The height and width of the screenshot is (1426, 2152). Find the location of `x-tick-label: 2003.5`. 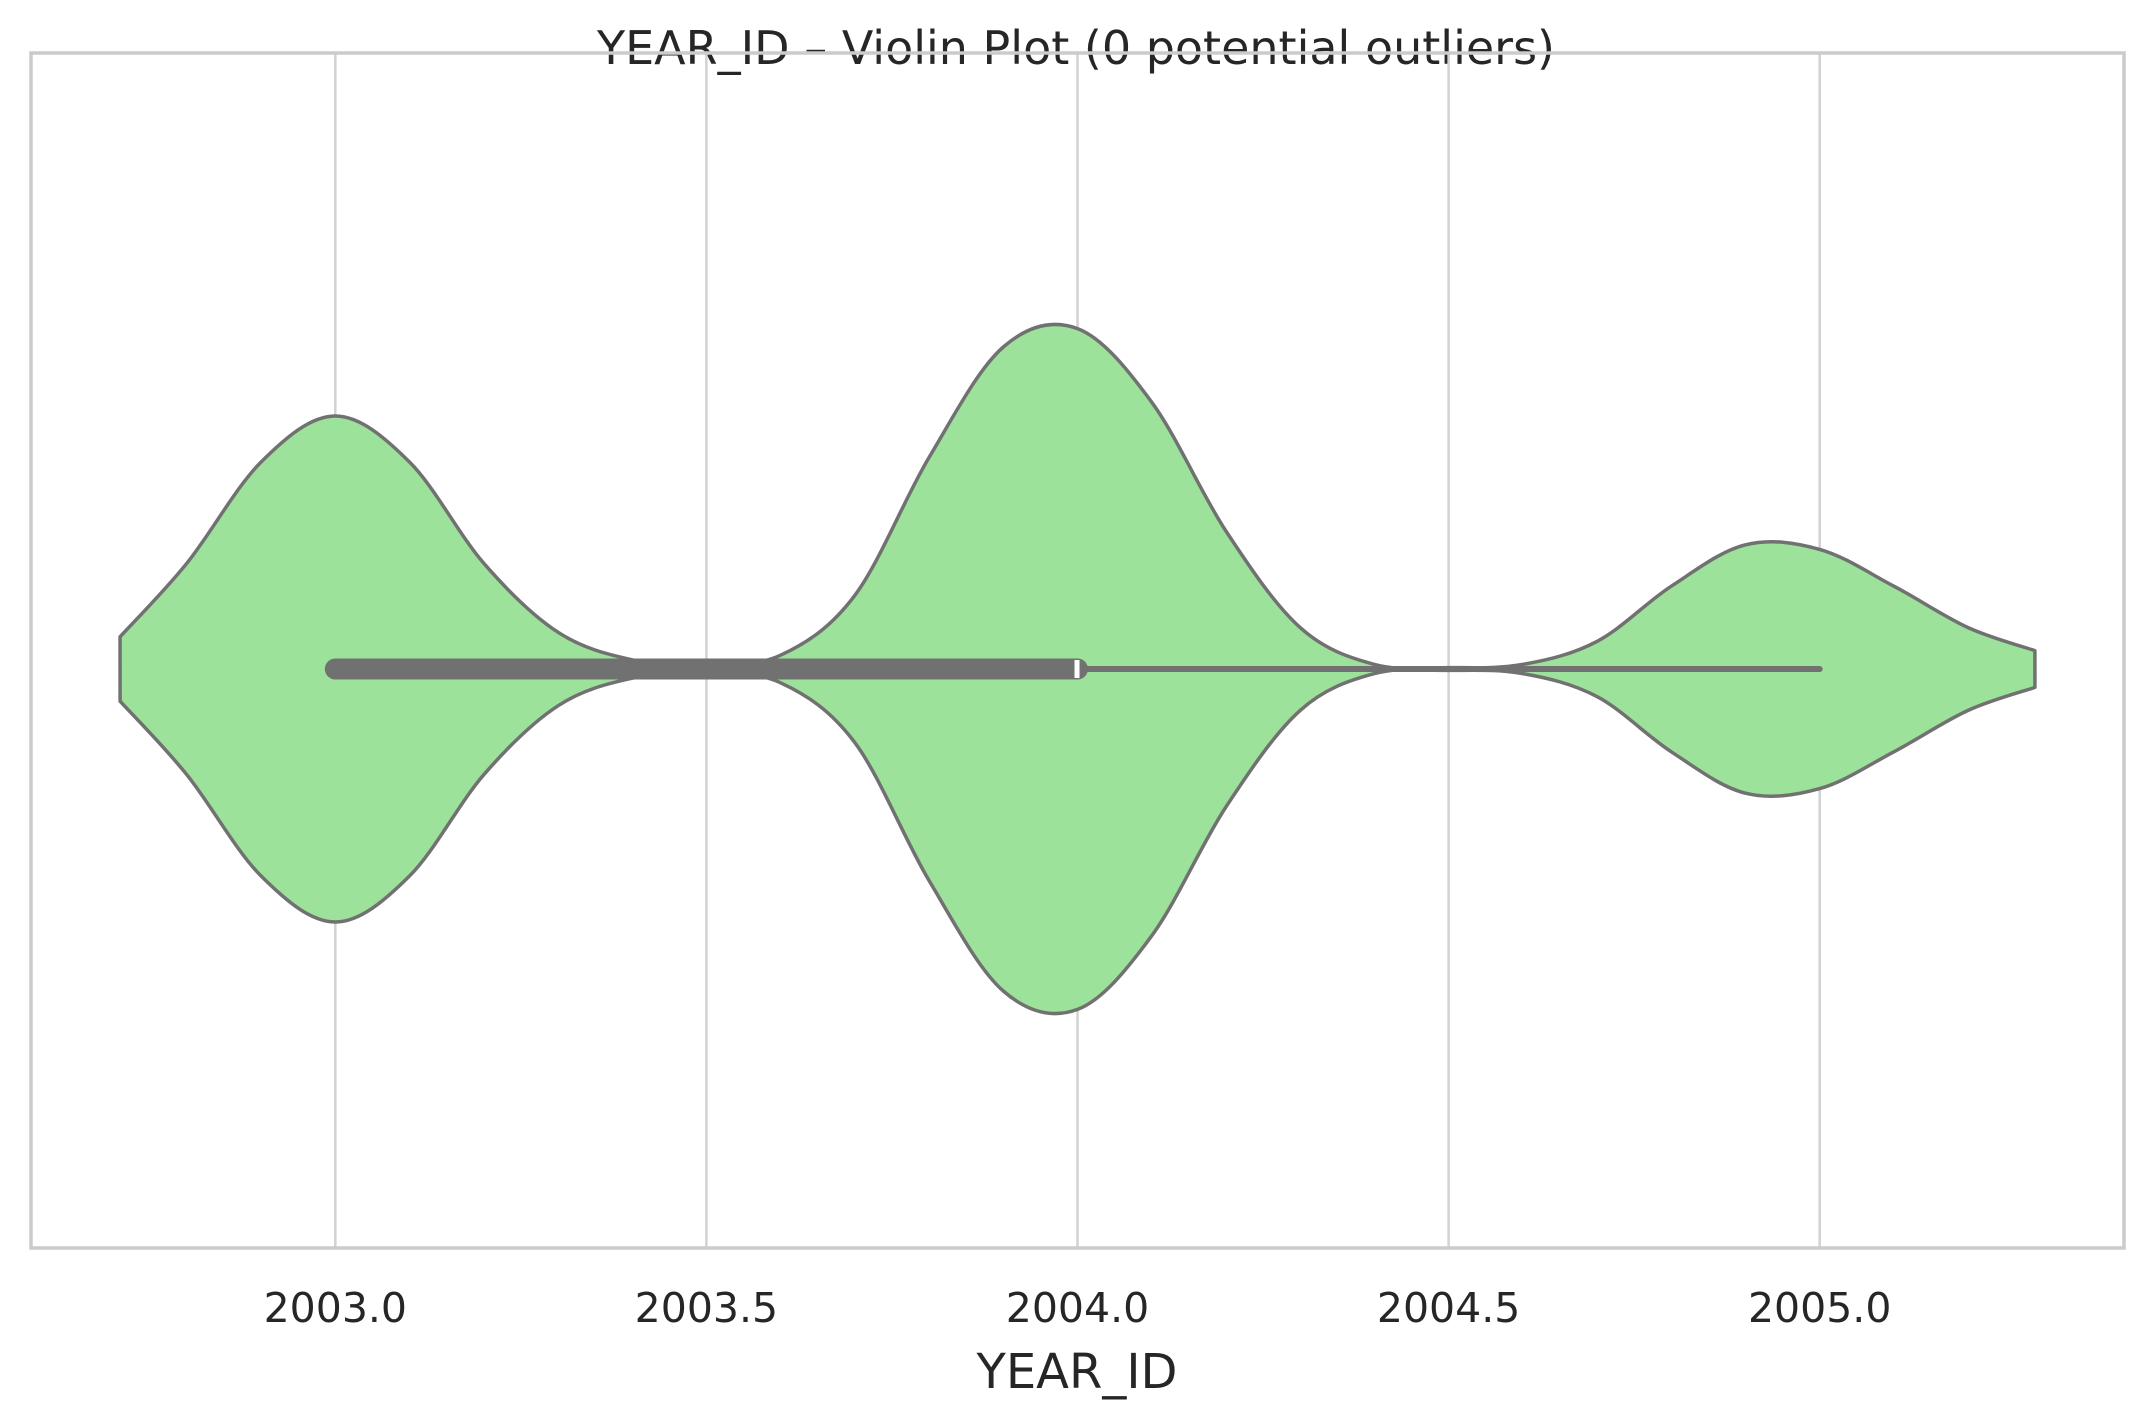

x-tick-label: 2003.5 is located at coordinates (706, 1308).